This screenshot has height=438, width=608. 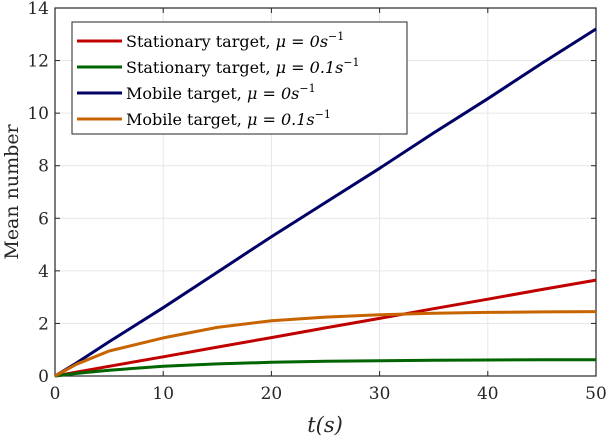 I want to click on legend-entry: Mobile target, μ = 0s−1, so click(x=221, y=92).